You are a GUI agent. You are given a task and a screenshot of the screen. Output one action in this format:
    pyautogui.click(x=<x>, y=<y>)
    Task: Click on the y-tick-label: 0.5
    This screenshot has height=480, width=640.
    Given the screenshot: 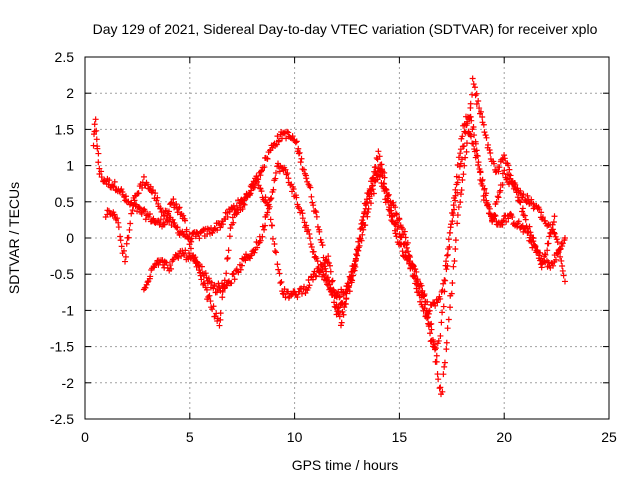 What is the action you would take?
    pyautogui.click(x=65, y=202)
    